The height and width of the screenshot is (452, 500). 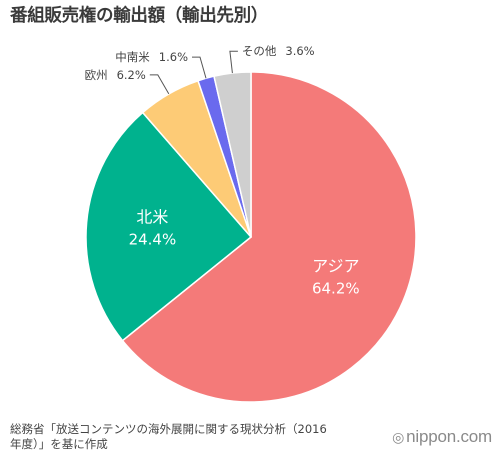 I want to click on slice-callout-3: 欧州 6.2%, so click(x=115, y=75).